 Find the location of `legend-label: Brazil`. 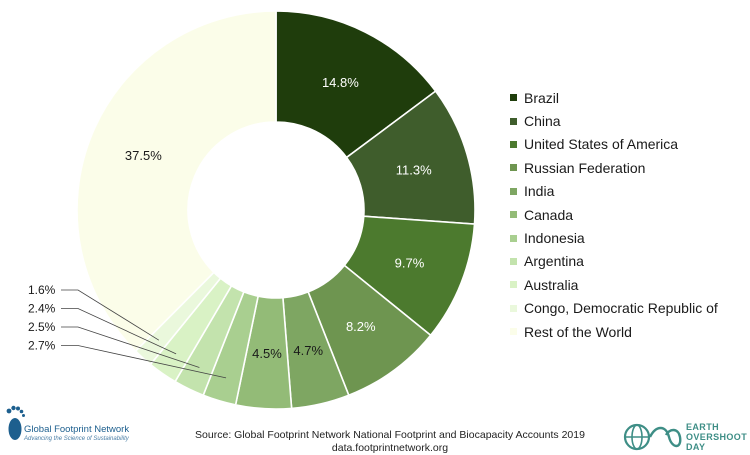

legend-label: Brazil is located at coordinates (542, 97).